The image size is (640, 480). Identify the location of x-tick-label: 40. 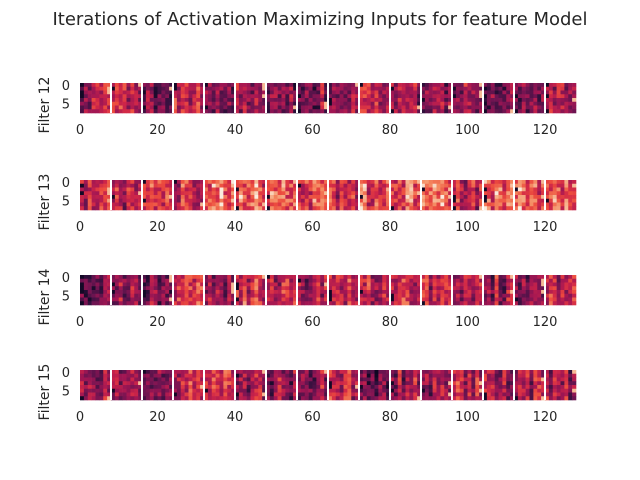
(235, 417).